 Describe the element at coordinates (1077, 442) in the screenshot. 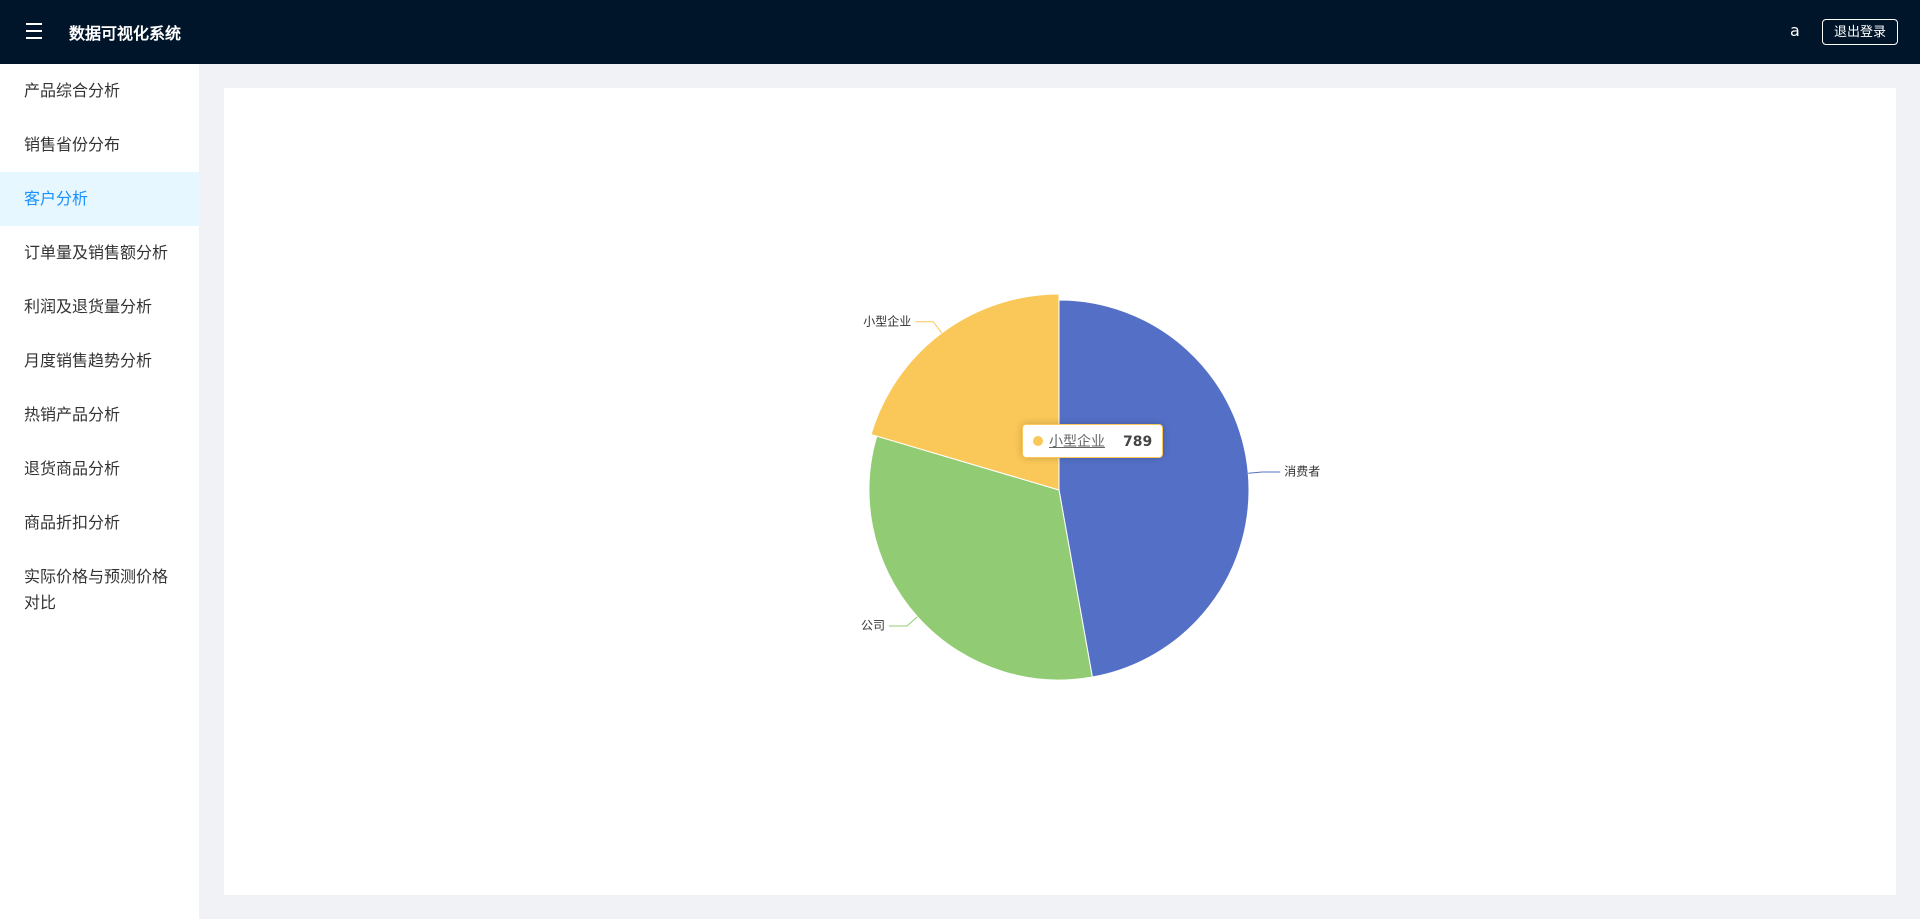

I see `tooltip-label: 小型企业` at that location.